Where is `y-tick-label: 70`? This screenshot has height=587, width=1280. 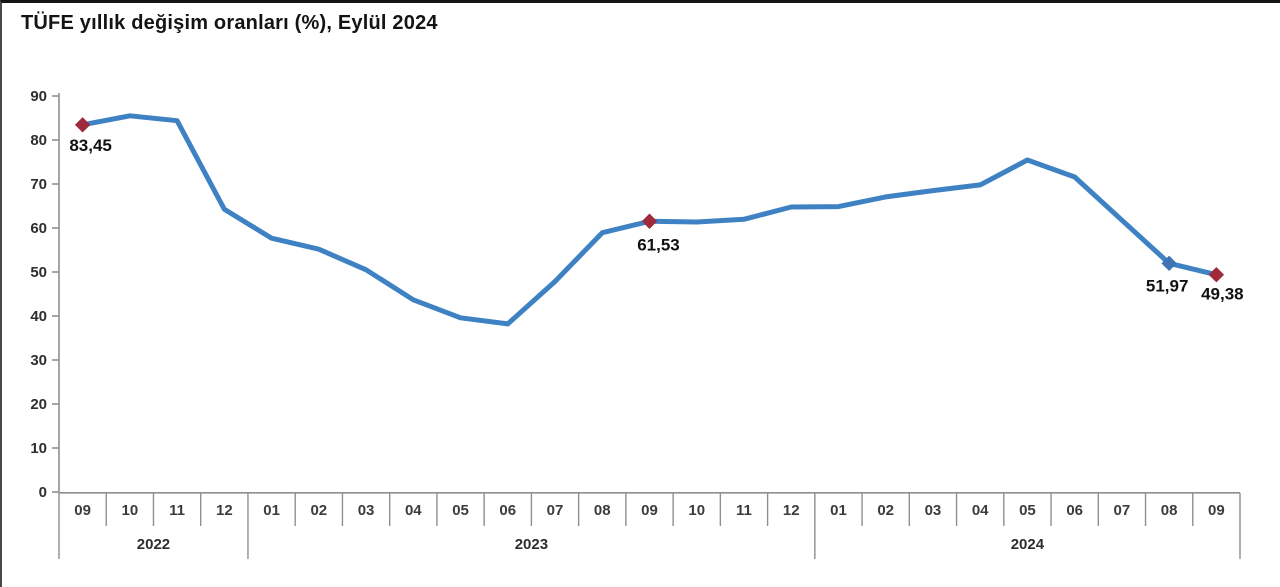
y-tick-label: 70 is located at coordinates (38, 184).